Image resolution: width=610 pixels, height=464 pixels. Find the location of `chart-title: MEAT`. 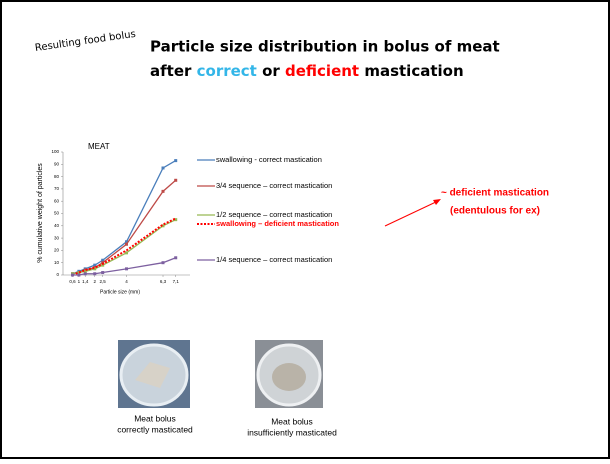

chart-title: MEAT is located at coordinates (99, 146).